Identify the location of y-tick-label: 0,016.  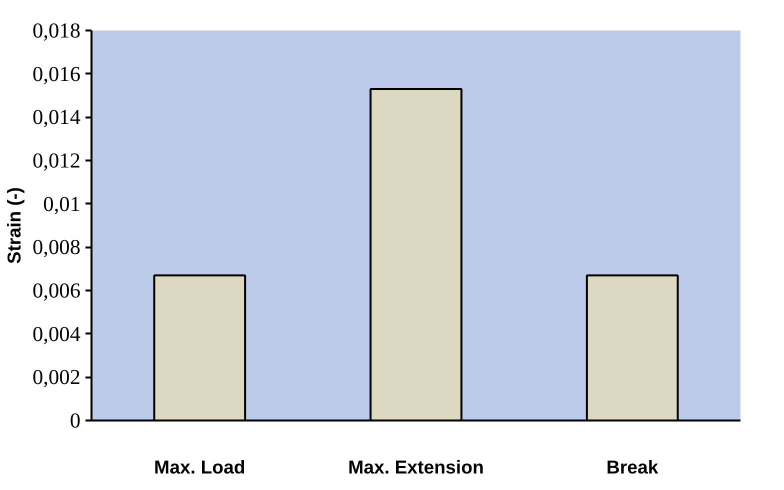
(56, 74).